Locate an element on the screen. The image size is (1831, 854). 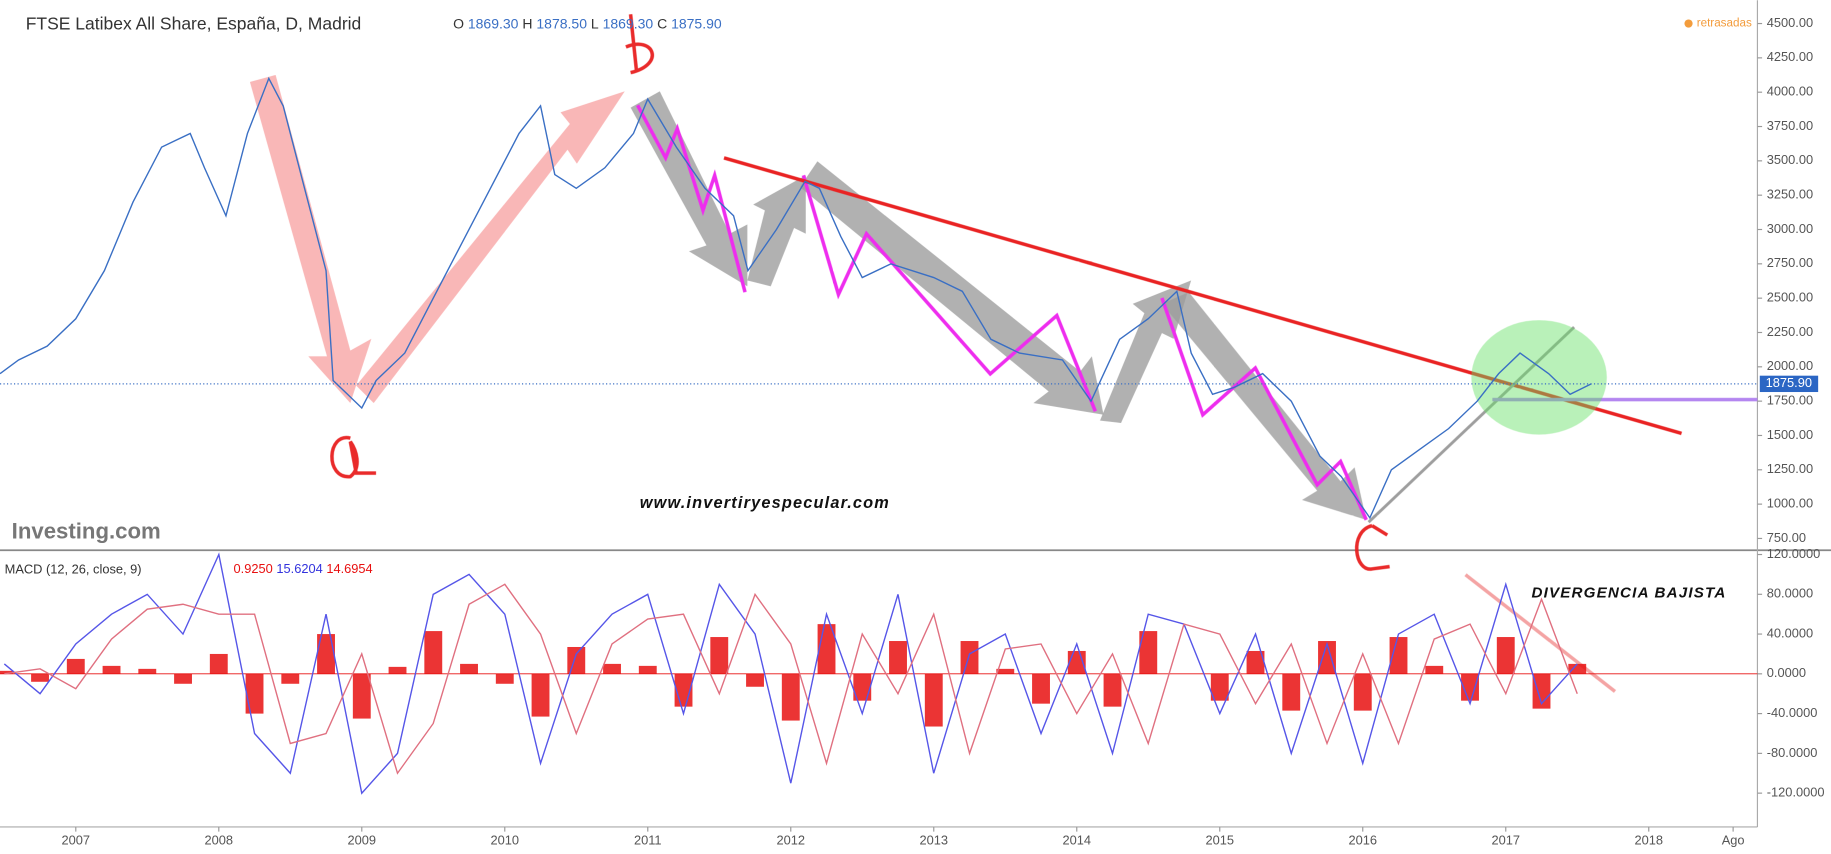
y-tick-label: 2000.00 is located at coordinates (1790, 365).